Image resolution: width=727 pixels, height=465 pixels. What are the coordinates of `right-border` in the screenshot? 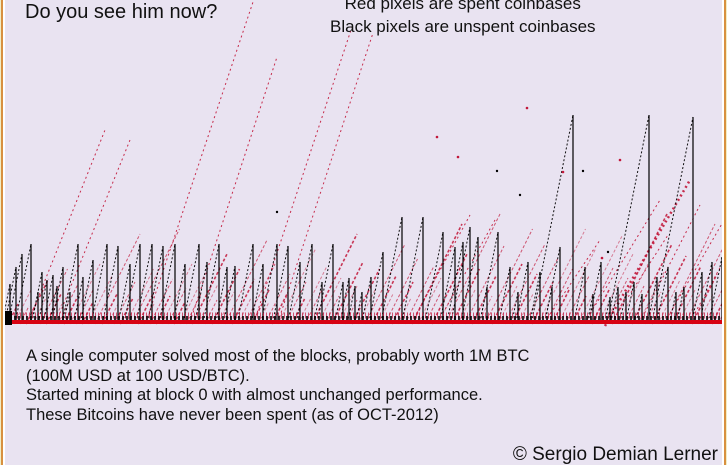 It's located at (724, 232).